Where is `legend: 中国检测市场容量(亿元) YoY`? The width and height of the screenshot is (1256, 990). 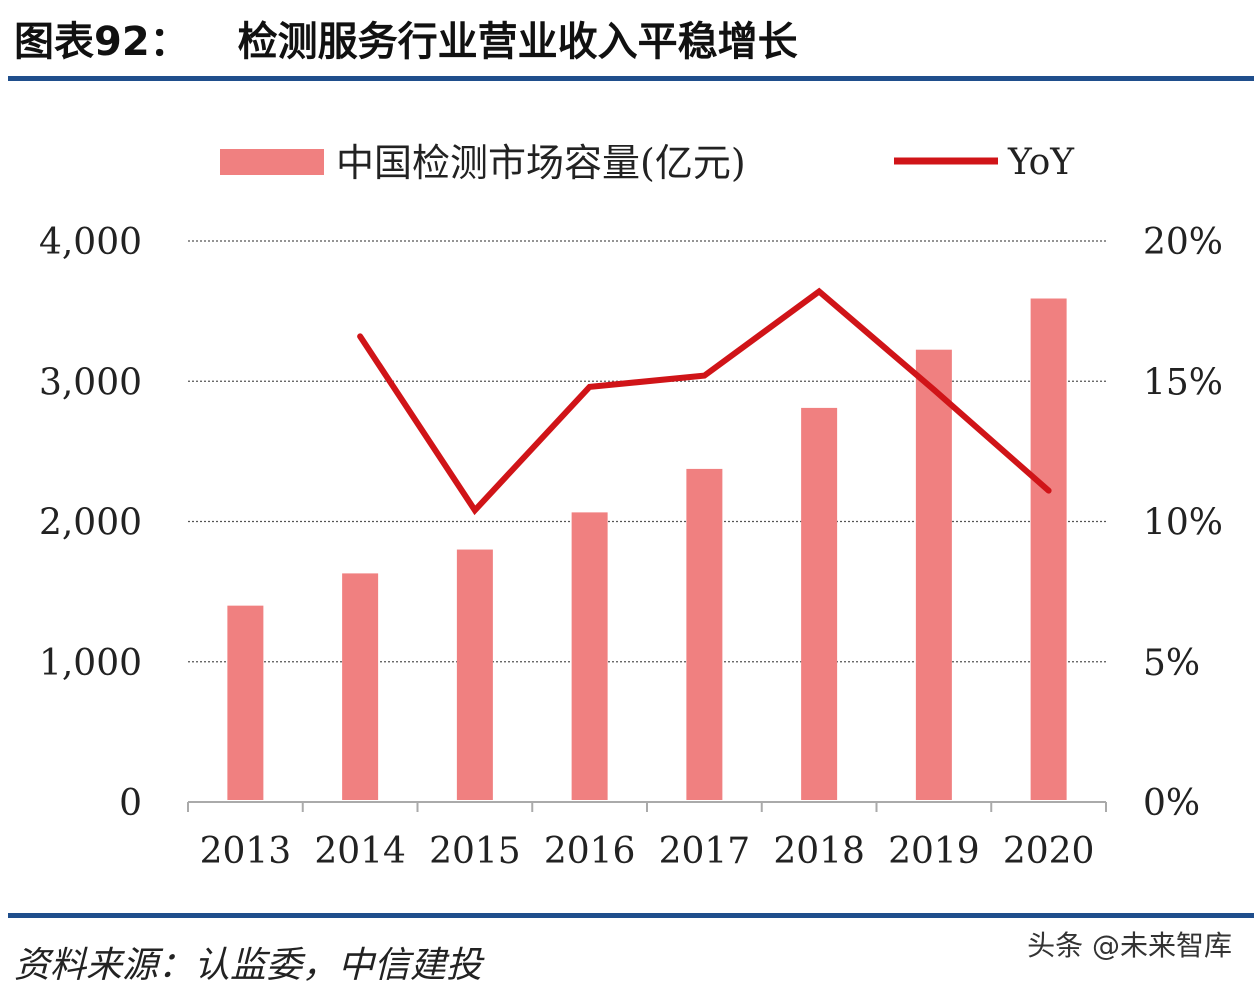
legend: 中国检测市场容量(亿元) YoY is located at coordinates (647, 163).